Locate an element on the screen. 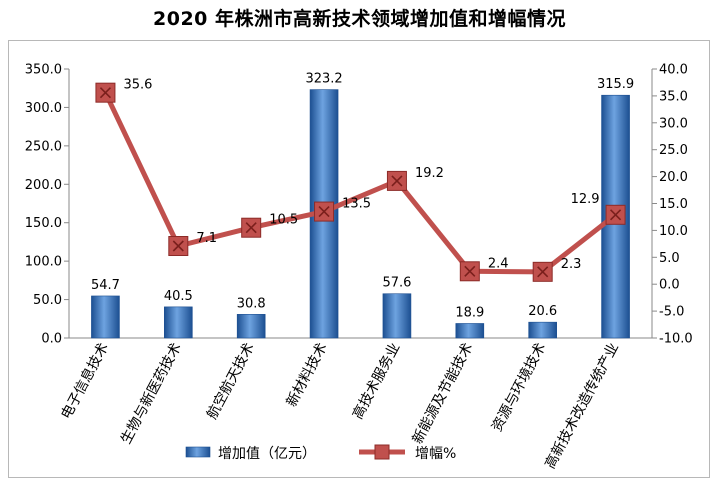 The image size is (719, 489). y-left-tick-label: 0.0 is located at coordinates (51, 339).